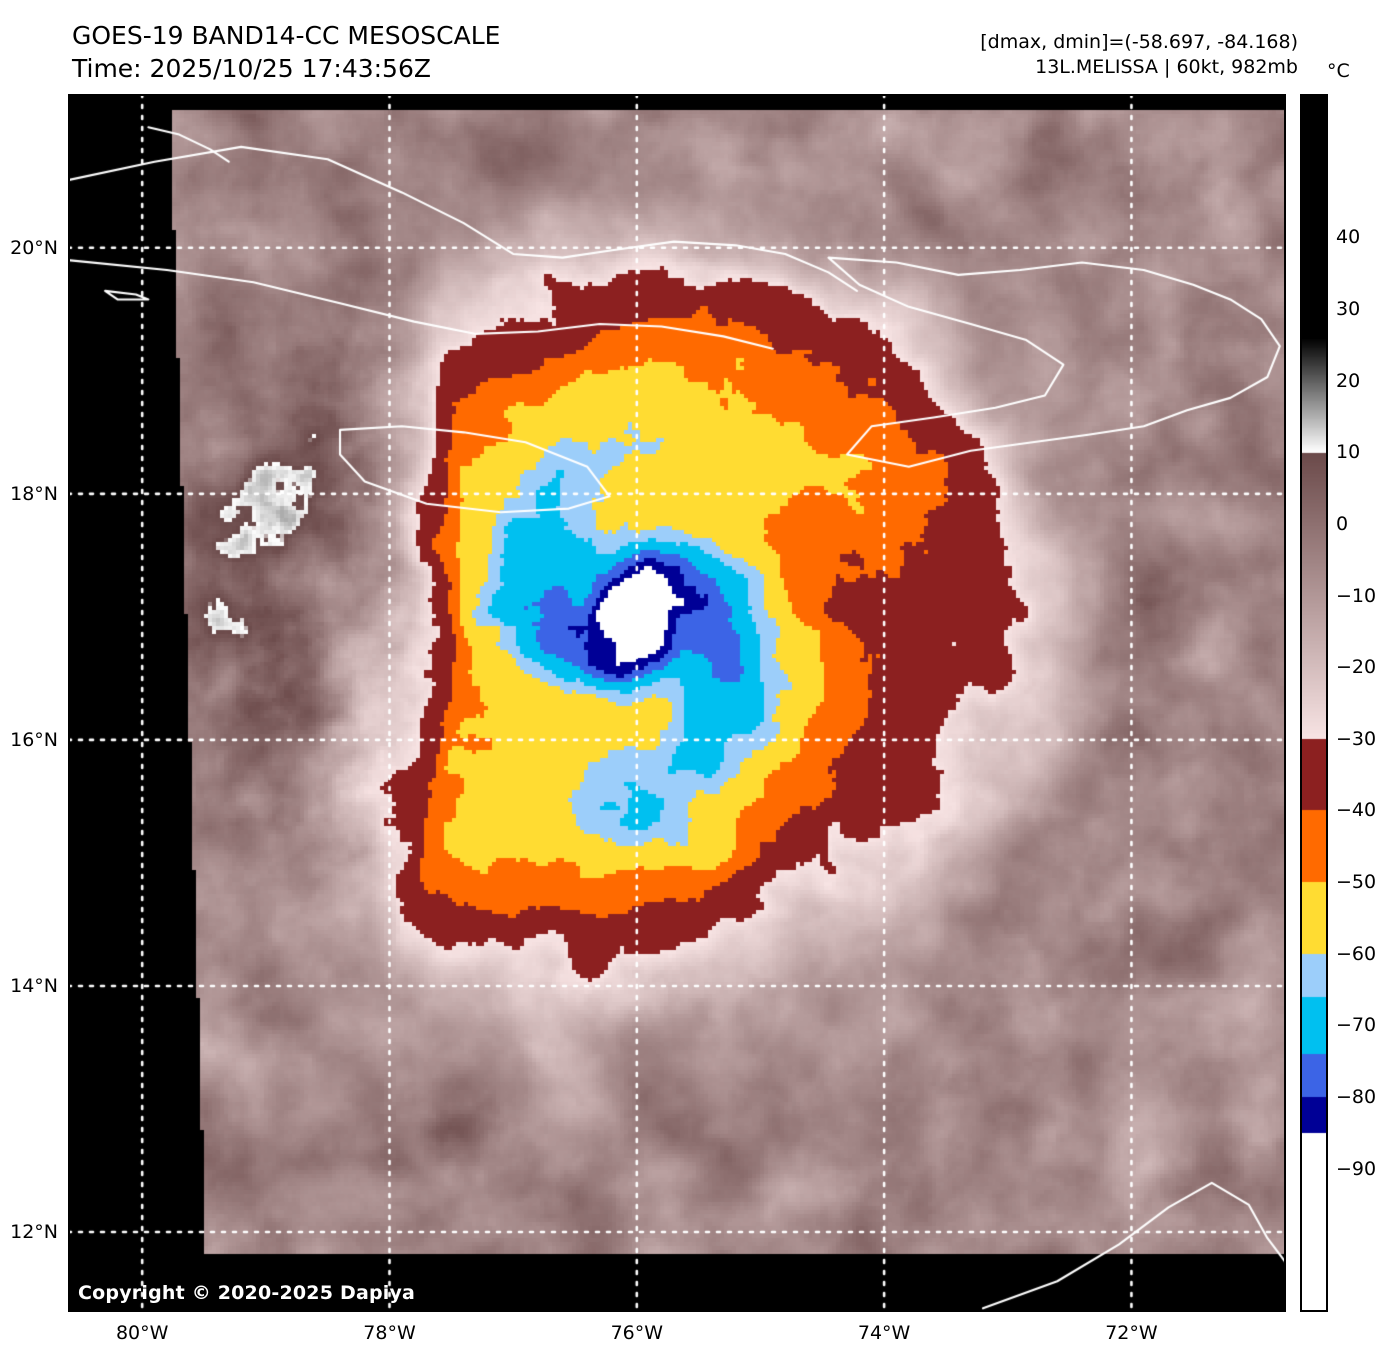 The height and width of the screenshot is (1359, 1390). I want to click on colorbar-tick-5: −10, so click(1356, 595).